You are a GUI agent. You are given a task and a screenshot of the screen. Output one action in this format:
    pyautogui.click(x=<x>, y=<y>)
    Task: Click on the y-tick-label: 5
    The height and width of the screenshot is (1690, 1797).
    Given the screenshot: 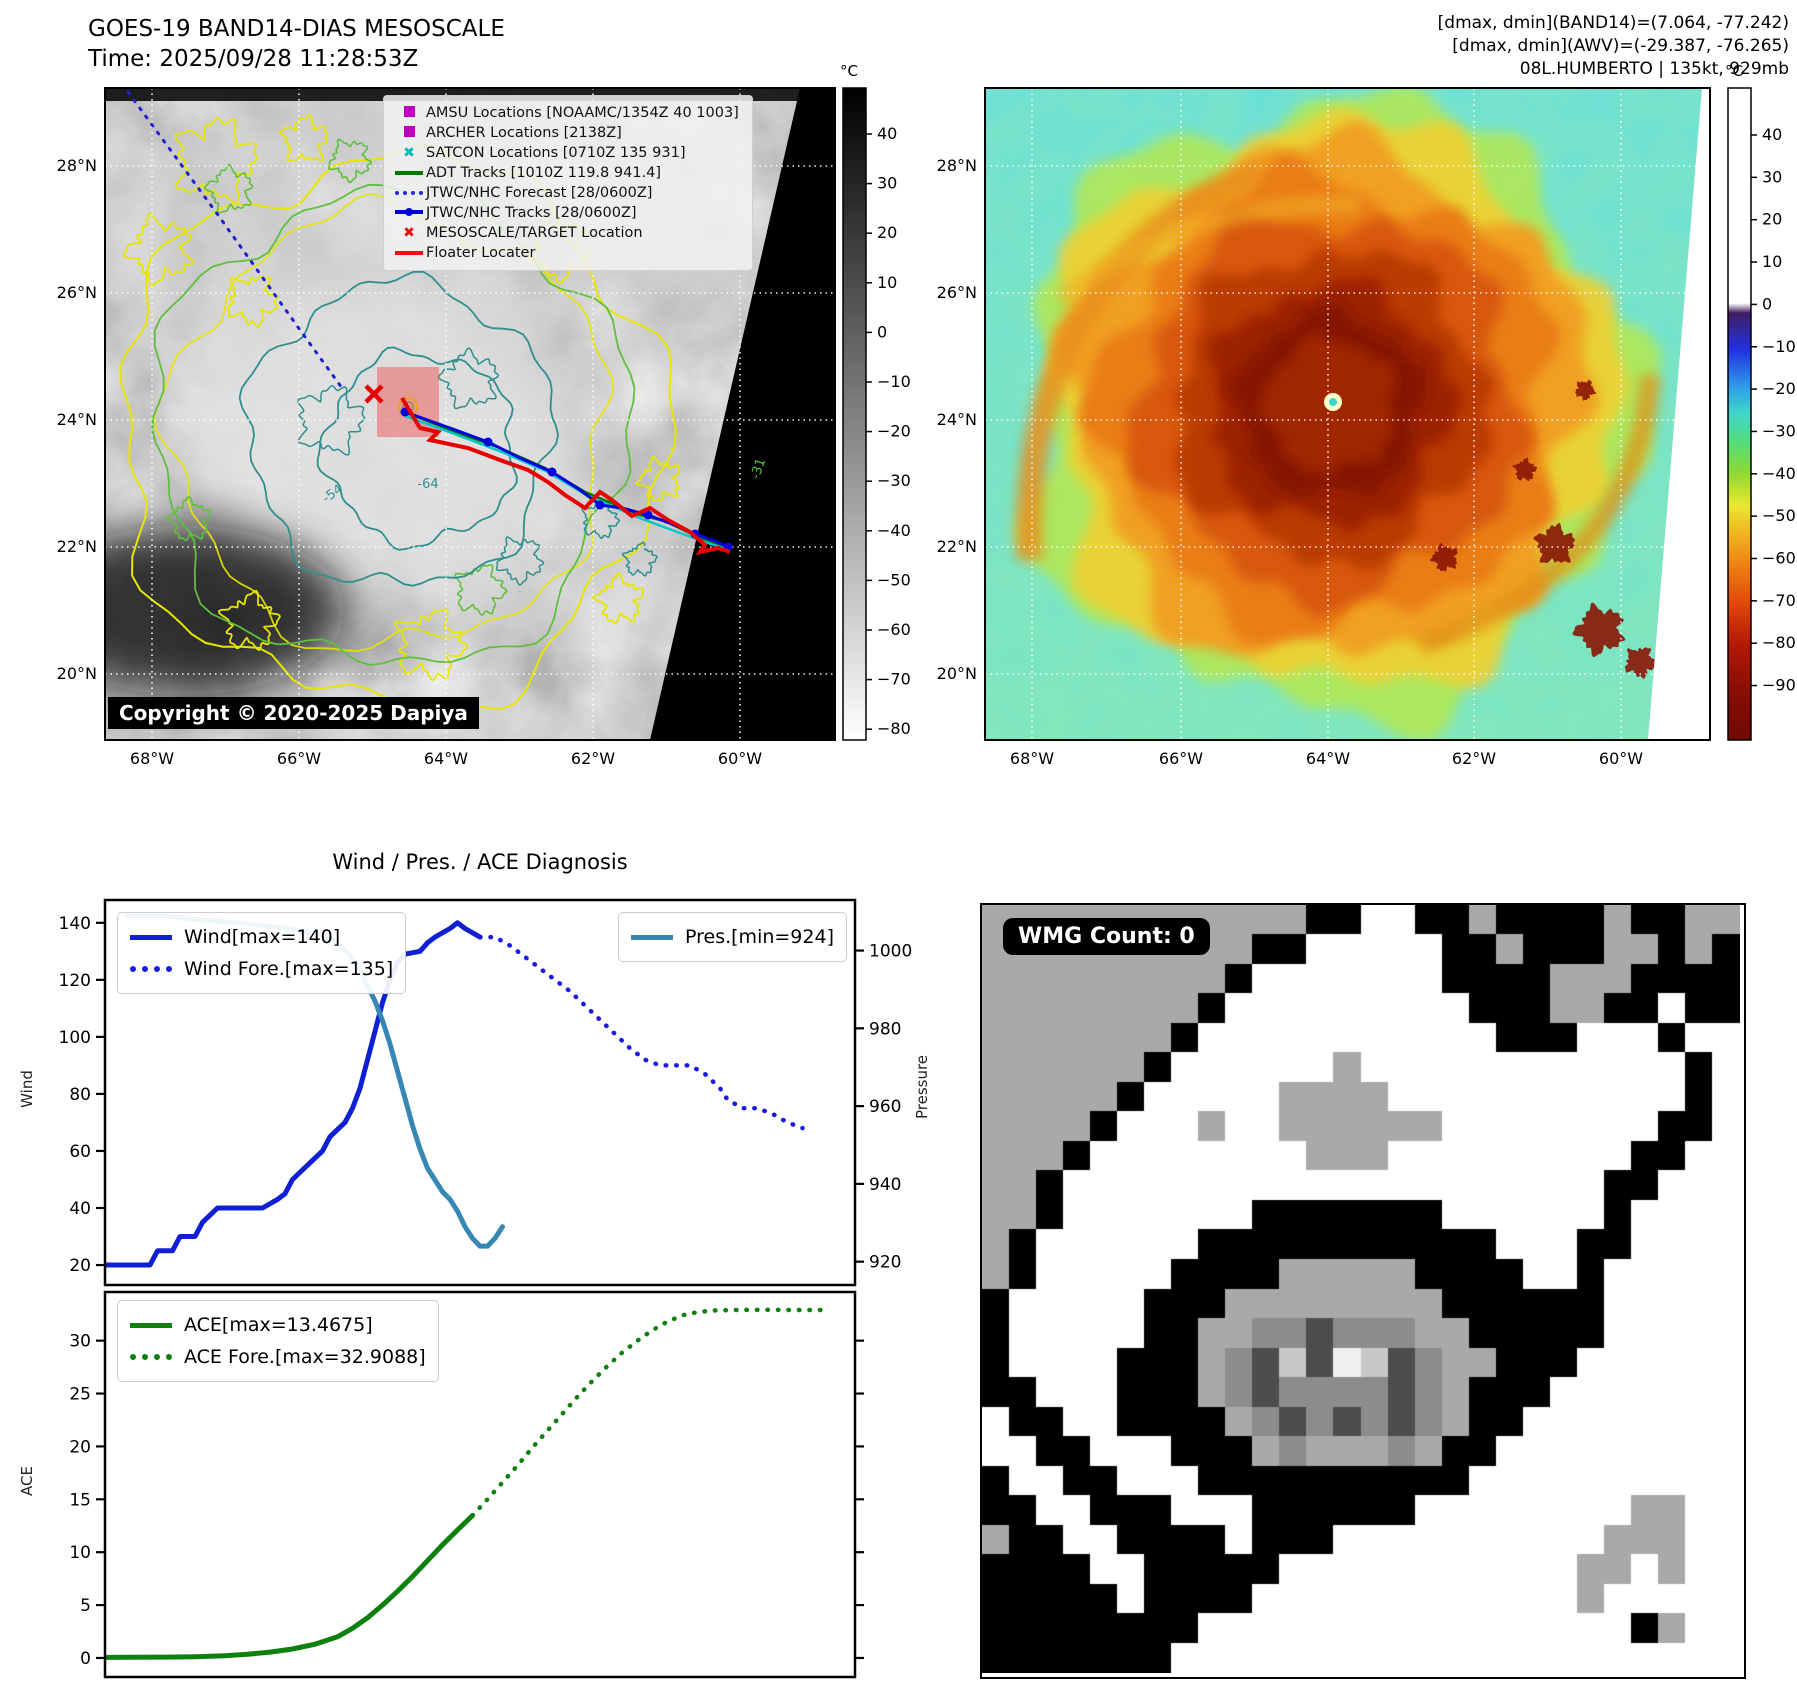 What is the action you would take?
    pyautogui.click(x=85, y=1606)
    